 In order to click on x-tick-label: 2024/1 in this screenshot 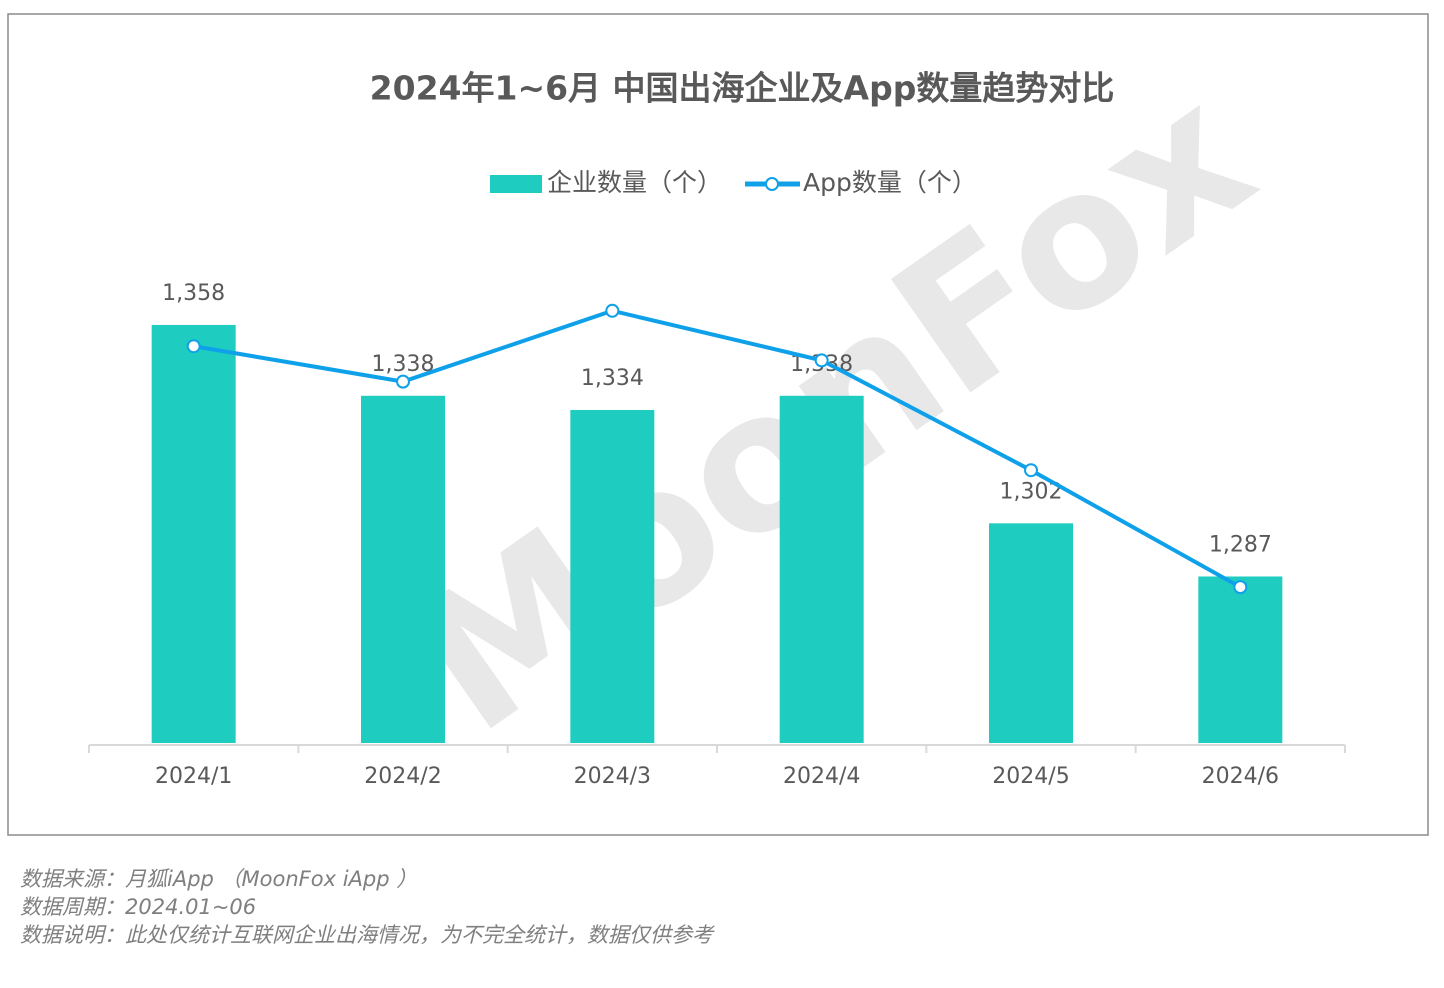, I will do `click(193, 776)`.